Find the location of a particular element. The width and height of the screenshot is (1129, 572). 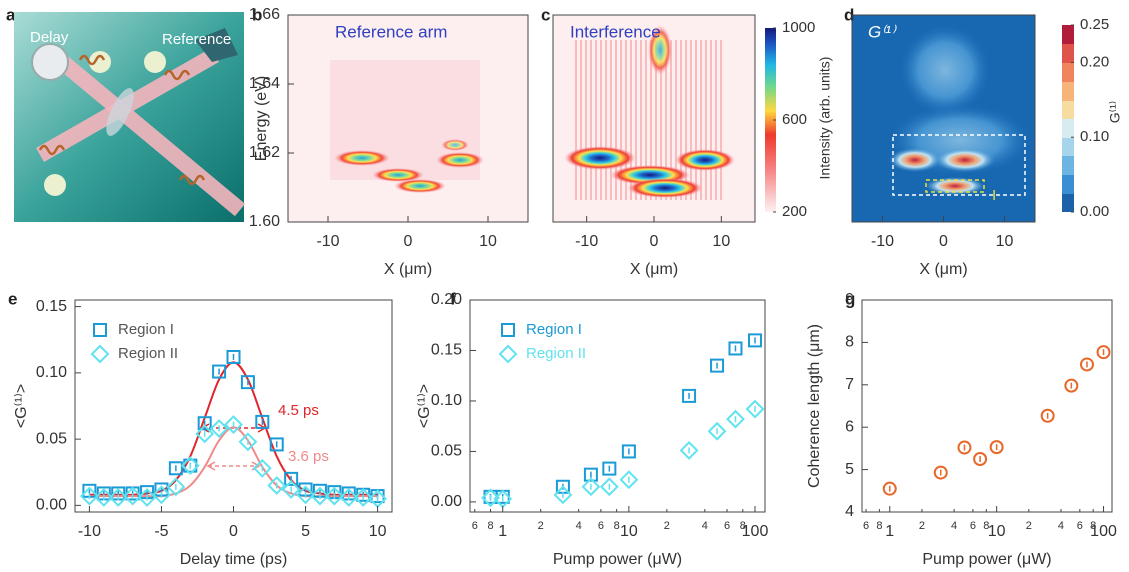

panel-label: g is located at coordinates (850, 298).